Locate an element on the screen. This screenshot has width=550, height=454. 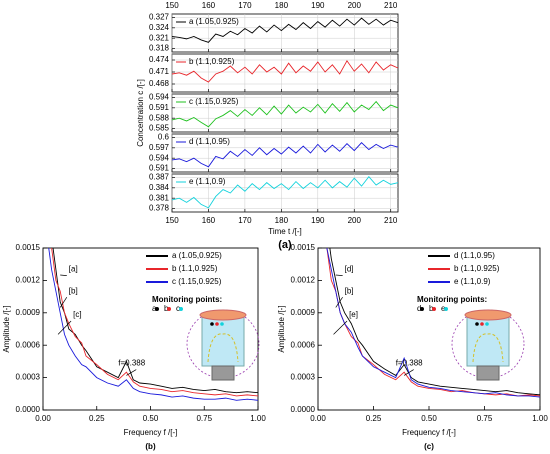
x-tick-label: 1.00 is located at coordinates (540, 418).